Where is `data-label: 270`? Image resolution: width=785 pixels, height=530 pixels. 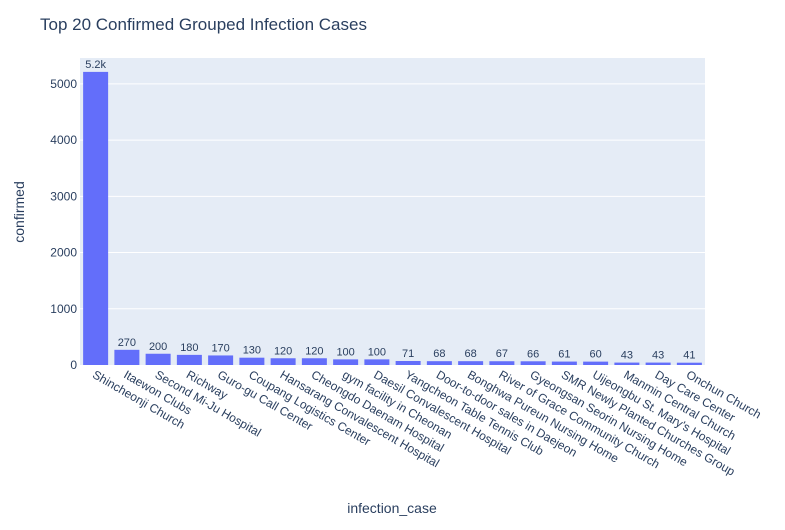 data-label: 270 is located at coordinates (127, 343).